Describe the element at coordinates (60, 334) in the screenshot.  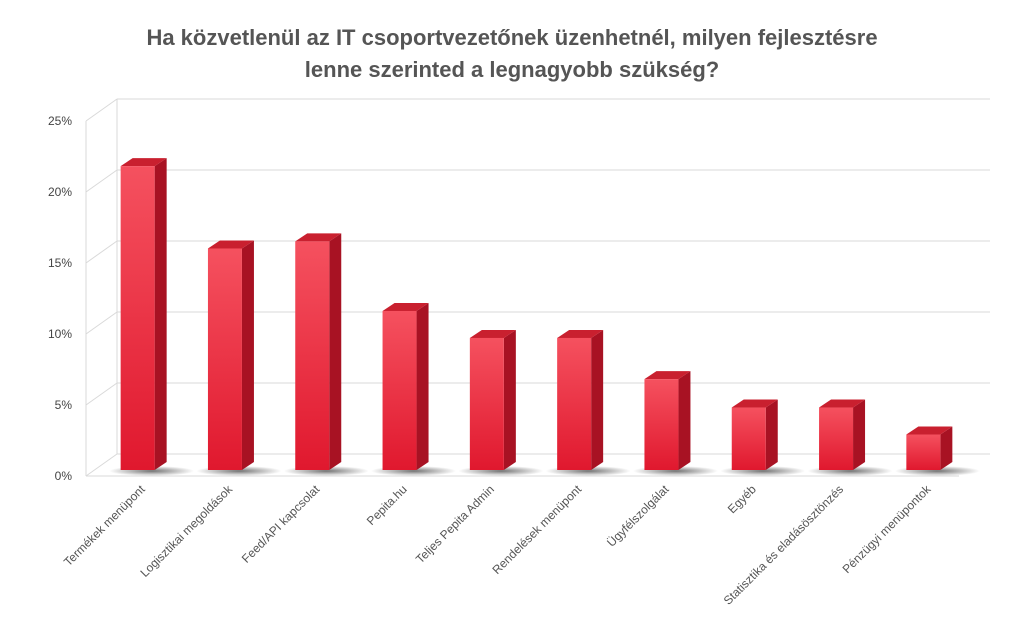
I see `y-tick-label: 10%` at that location.